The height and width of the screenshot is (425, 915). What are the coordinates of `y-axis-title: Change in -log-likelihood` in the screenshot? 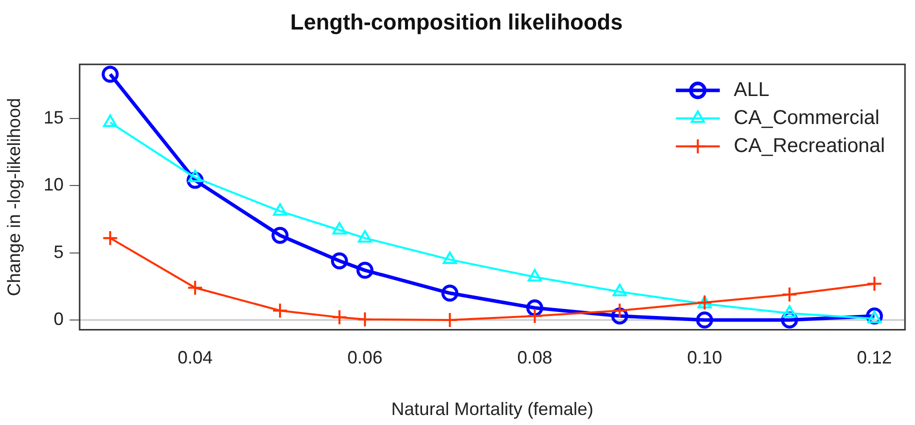 It's located at (14, 197).